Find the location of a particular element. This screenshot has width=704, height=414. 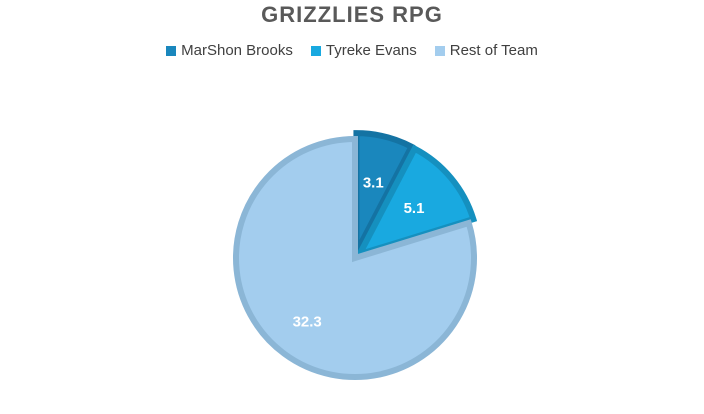

legend-swatch-rest-of-team is located at coordinates (439, 50).